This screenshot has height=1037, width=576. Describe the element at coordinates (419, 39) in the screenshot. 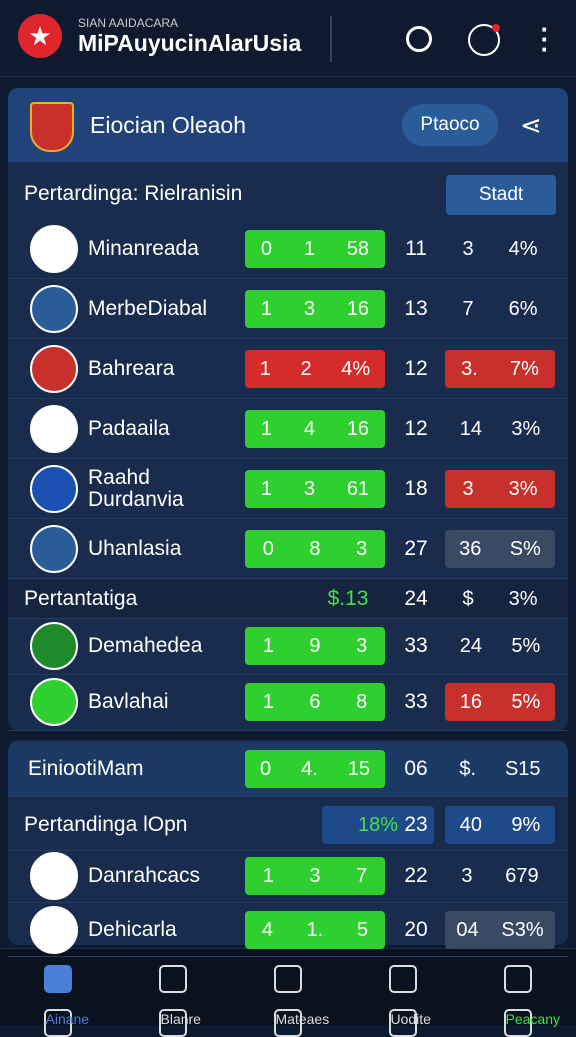

I see `search-icon` at that location.